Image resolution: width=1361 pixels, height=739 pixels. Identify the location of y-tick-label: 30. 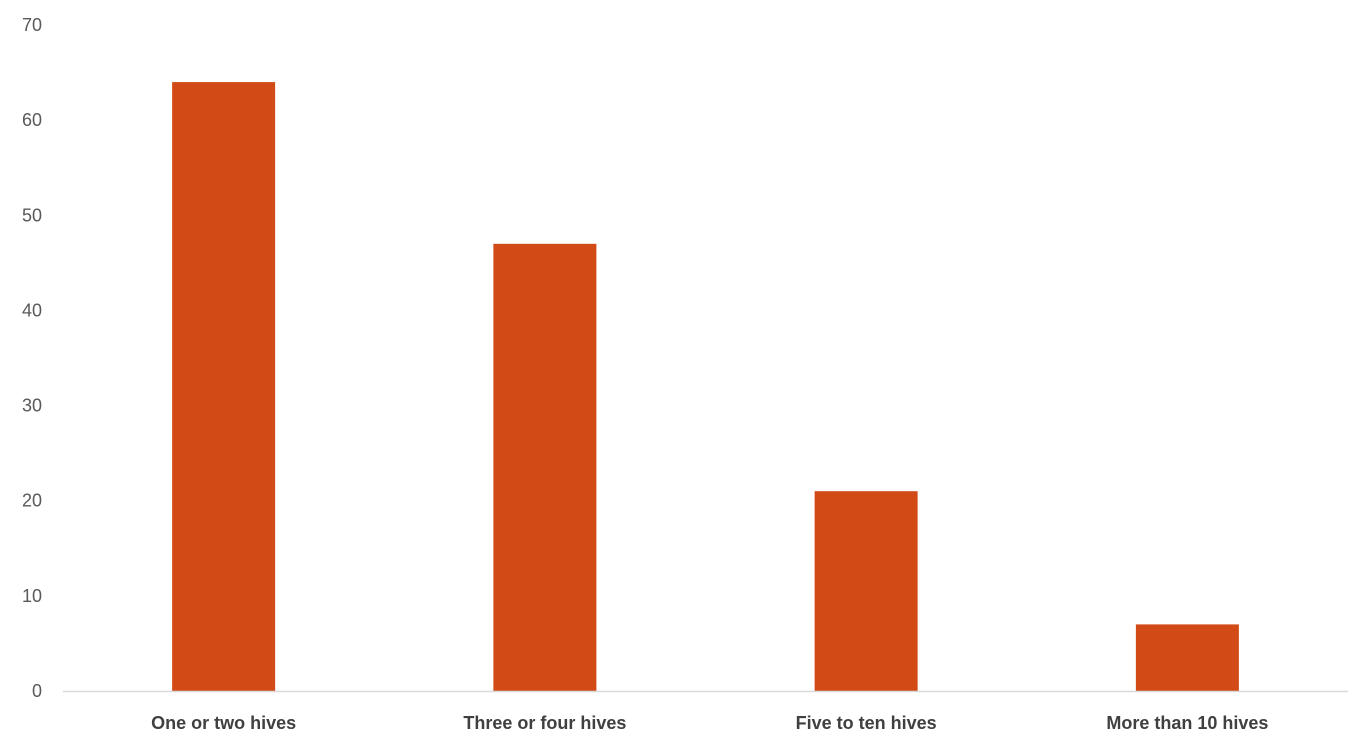
(32, 406).